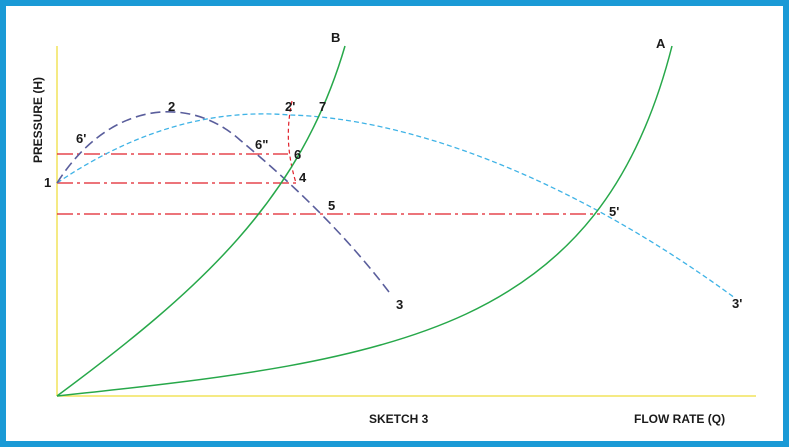  What do you see at coordinates (297, 154) in the screenshot?
I see `label-point-6: 6` at bounding box center [297, 154].